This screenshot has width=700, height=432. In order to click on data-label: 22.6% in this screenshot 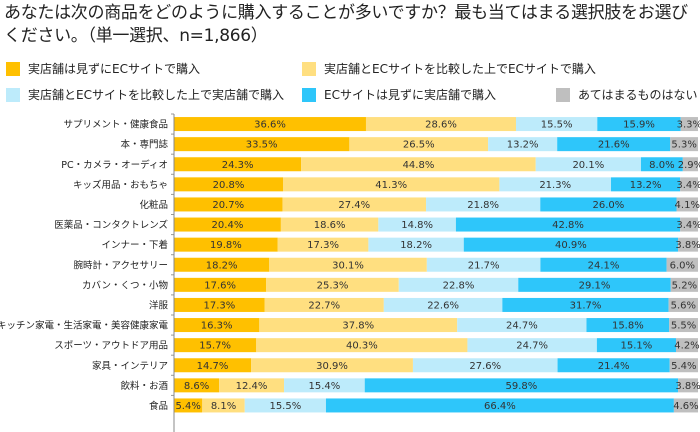, I will do `click(443, 305)`.